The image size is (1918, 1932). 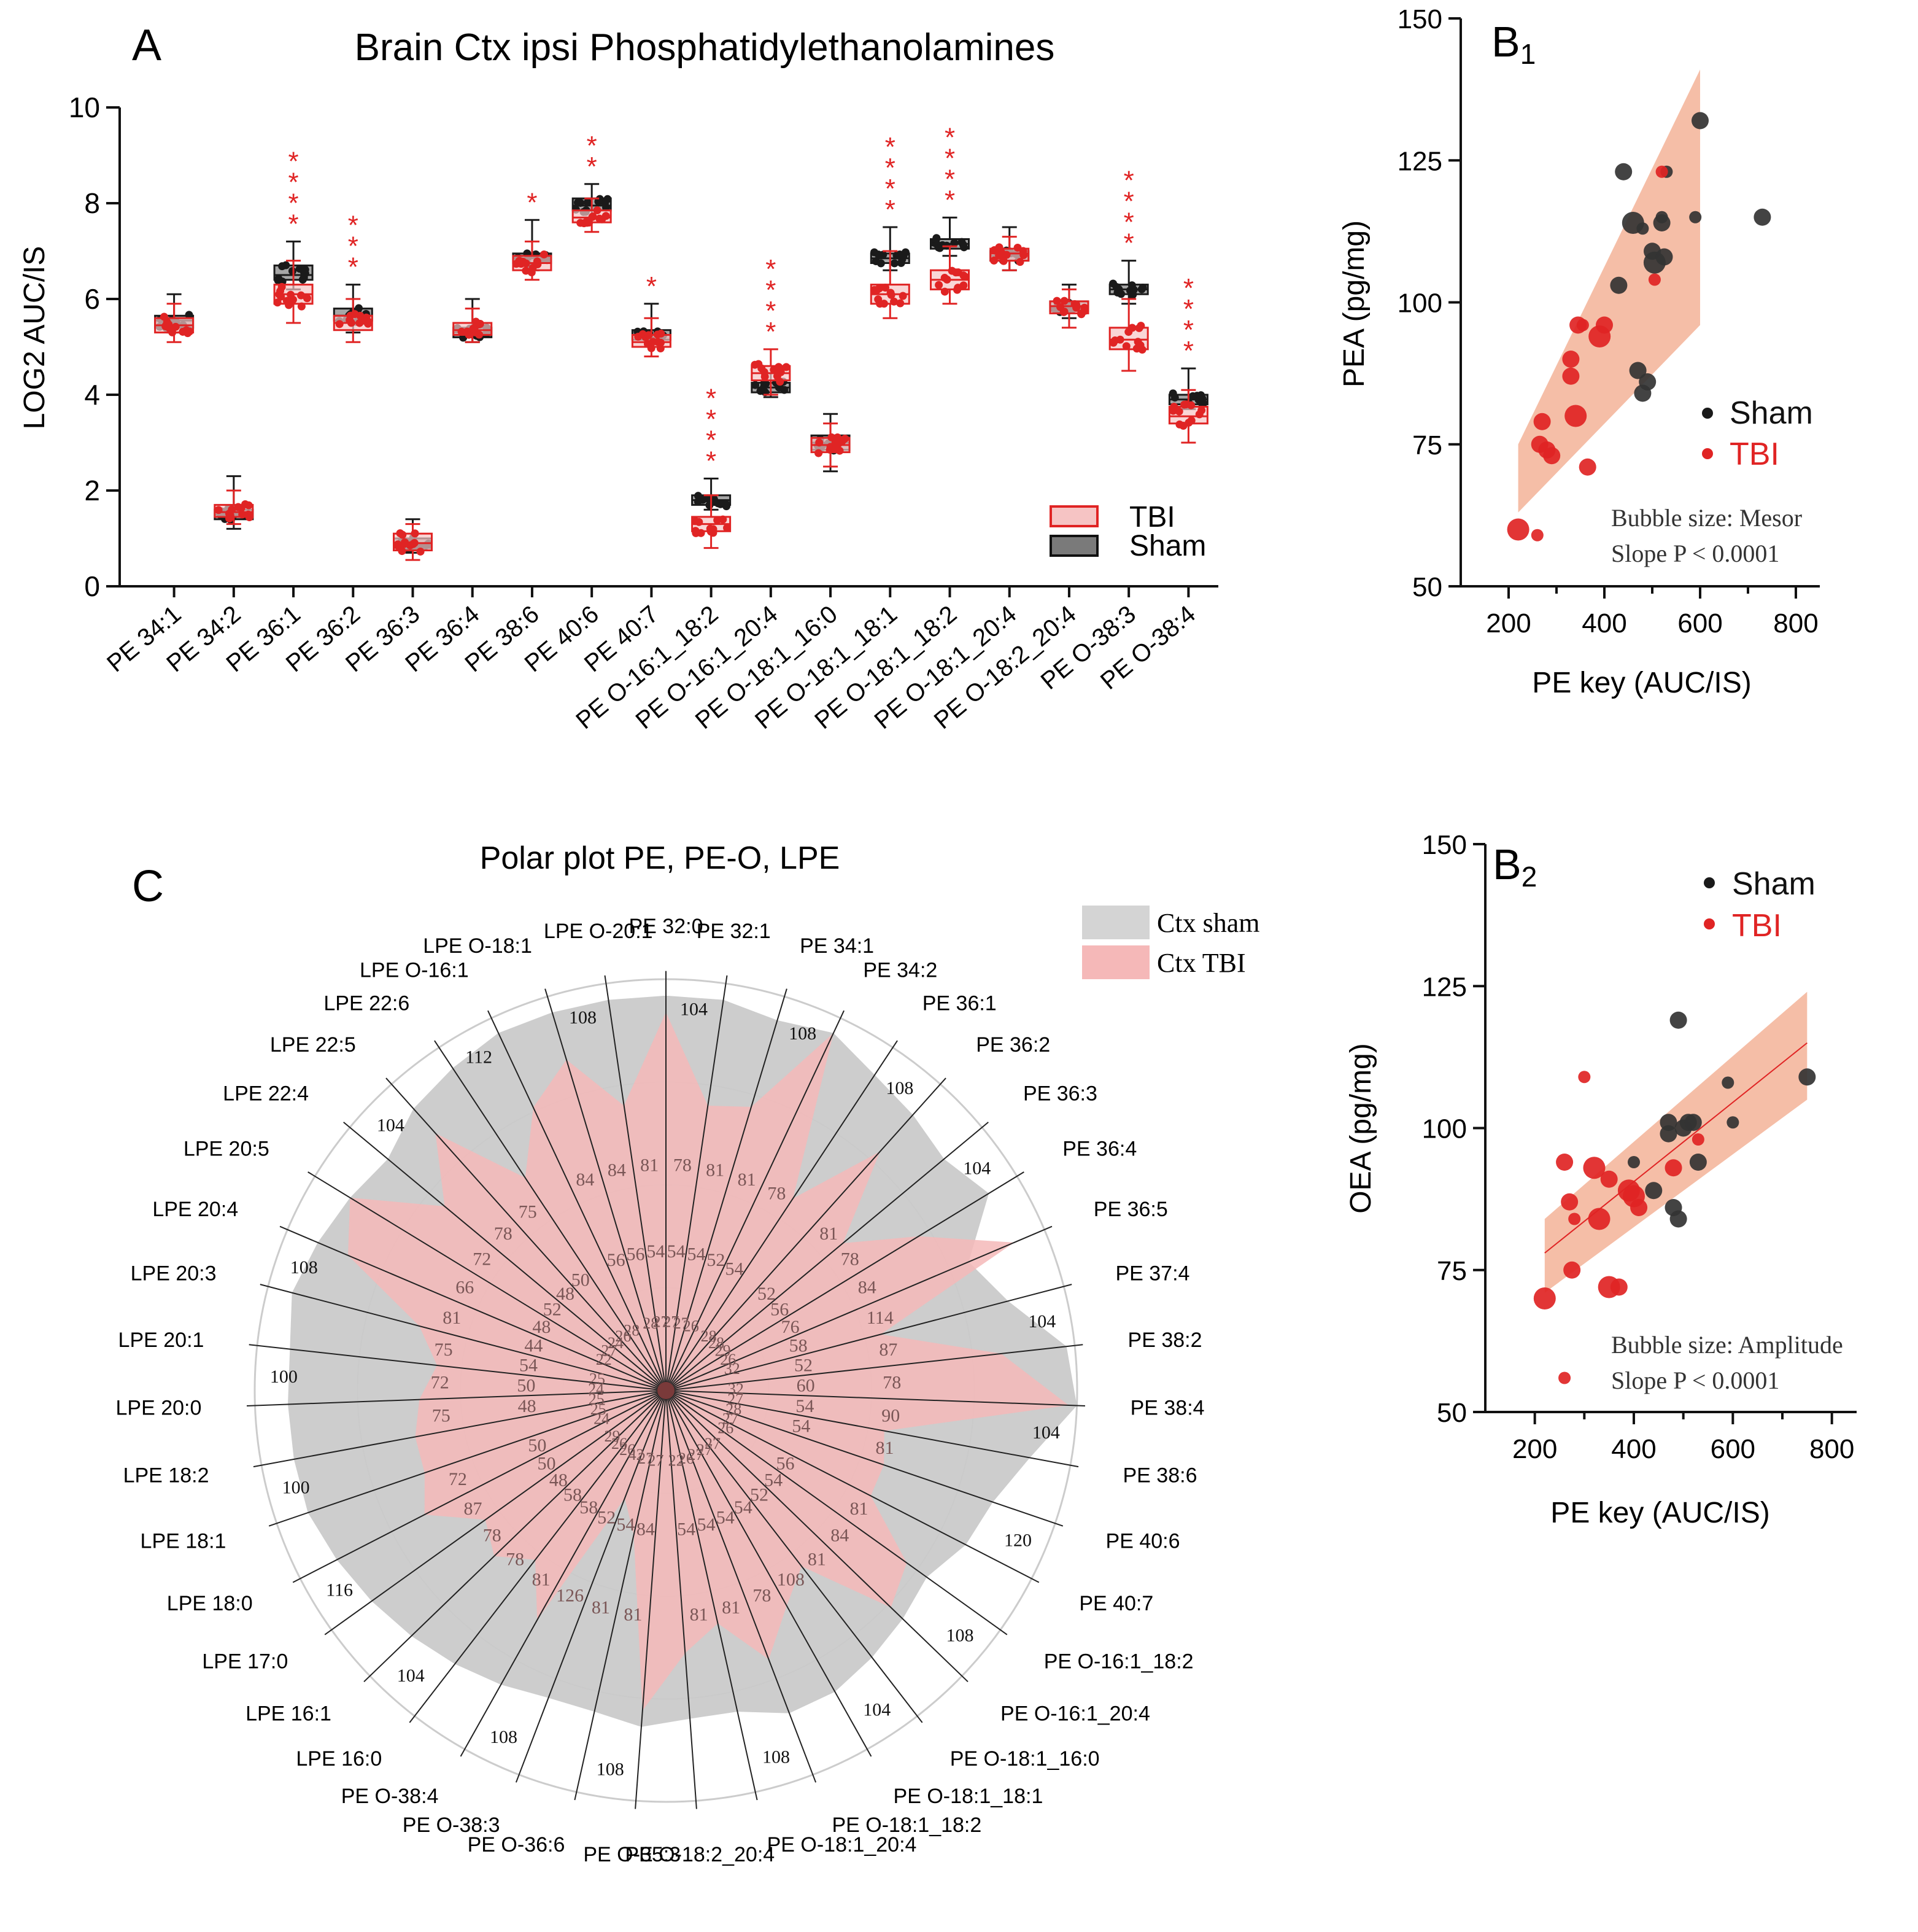 I want to click on axis-label: LPE 20:0, so click(x=159, y=1408).